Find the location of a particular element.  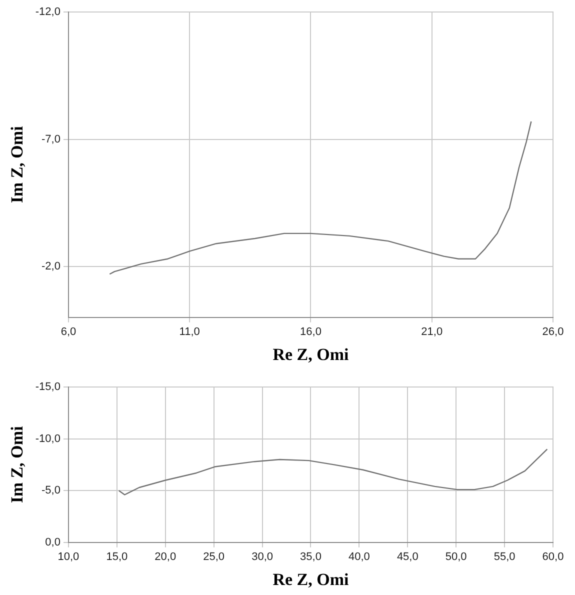

x-tick-label: 26,0 is located at coordinates (553, 332).